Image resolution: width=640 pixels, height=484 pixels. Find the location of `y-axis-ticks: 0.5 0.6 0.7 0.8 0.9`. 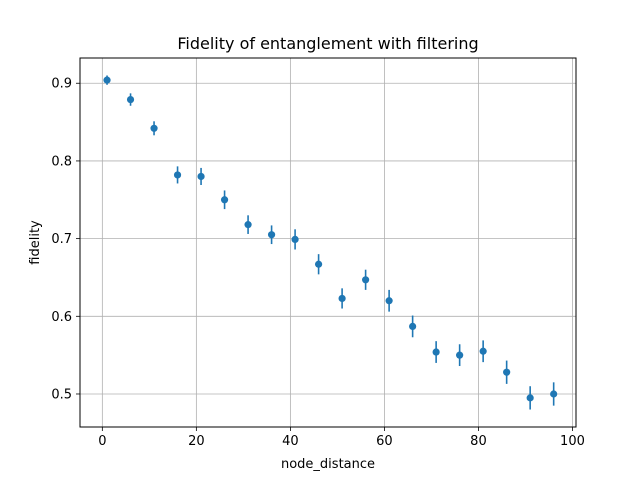

y-axis-ticks: 0.5 0.6 0.7 0.8 0.9 is located at coordinates (65, 239).